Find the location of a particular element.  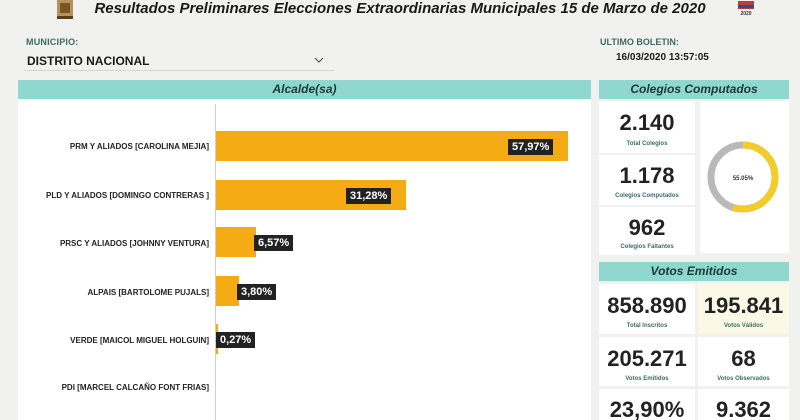

participacion-card: 23,90% is located at coordinates (647, 404).